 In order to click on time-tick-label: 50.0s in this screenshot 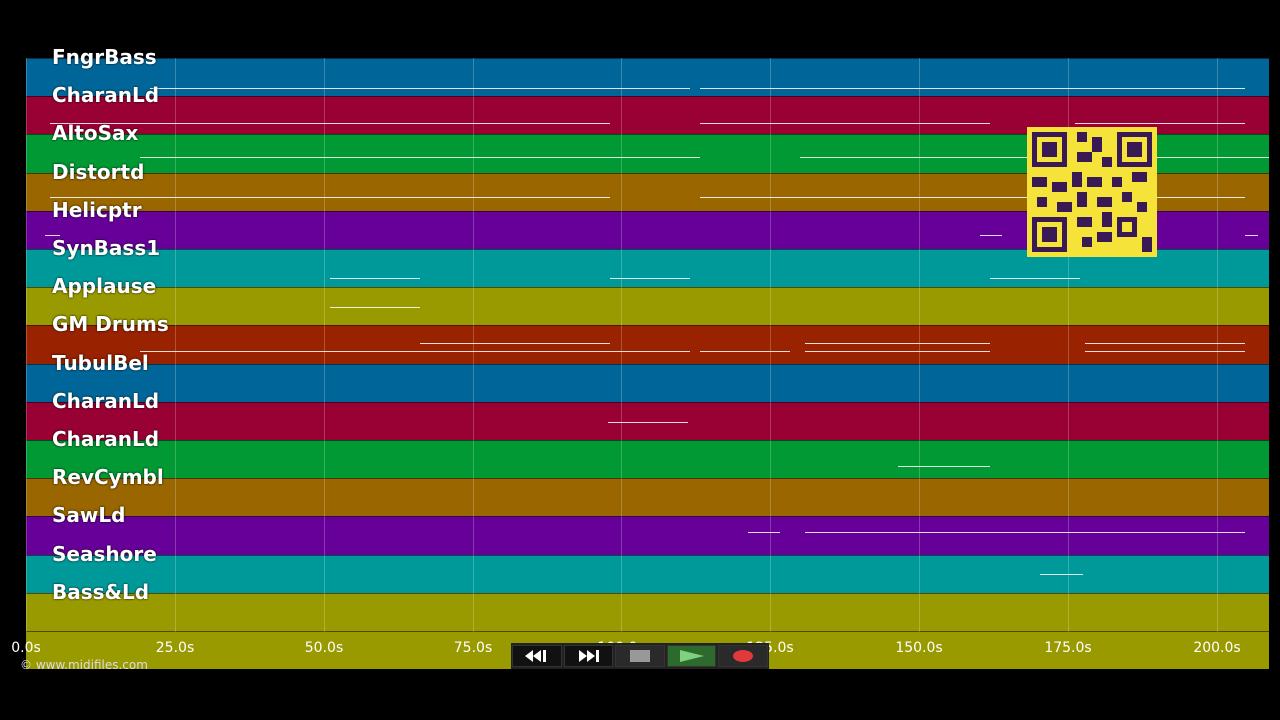, I will do `click(324, 648)`.